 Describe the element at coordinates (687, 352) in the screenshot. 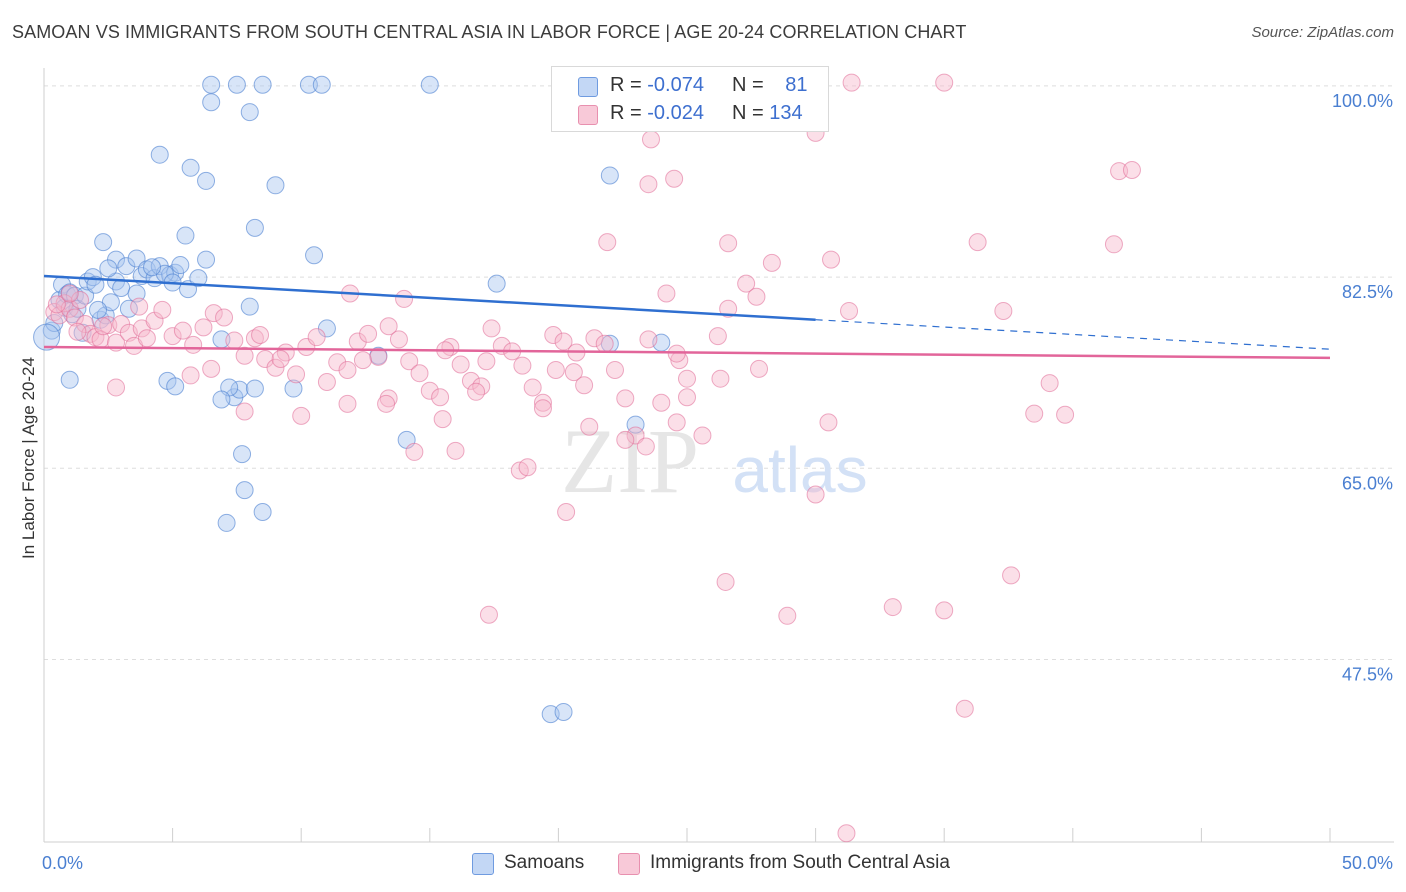

I see `trend-line-immigrants` at that location.